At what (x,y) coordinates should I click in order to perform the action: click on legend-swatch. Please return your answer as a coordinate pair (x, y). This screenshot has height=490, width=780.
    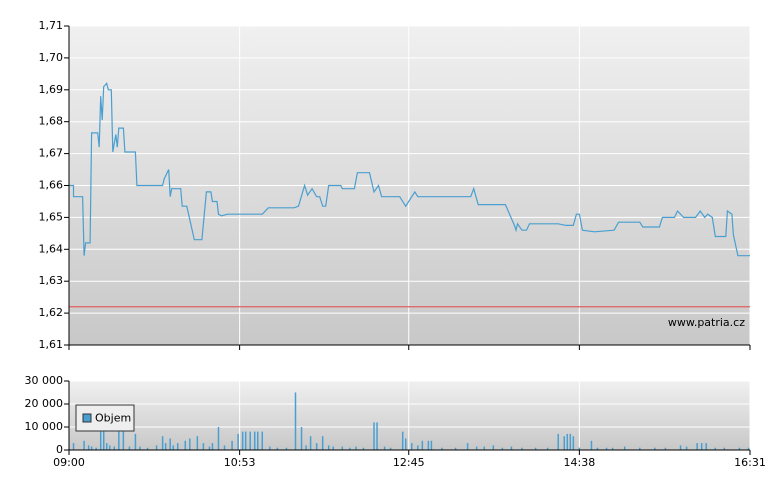
    Looking at the image, I should click on (87, 418).